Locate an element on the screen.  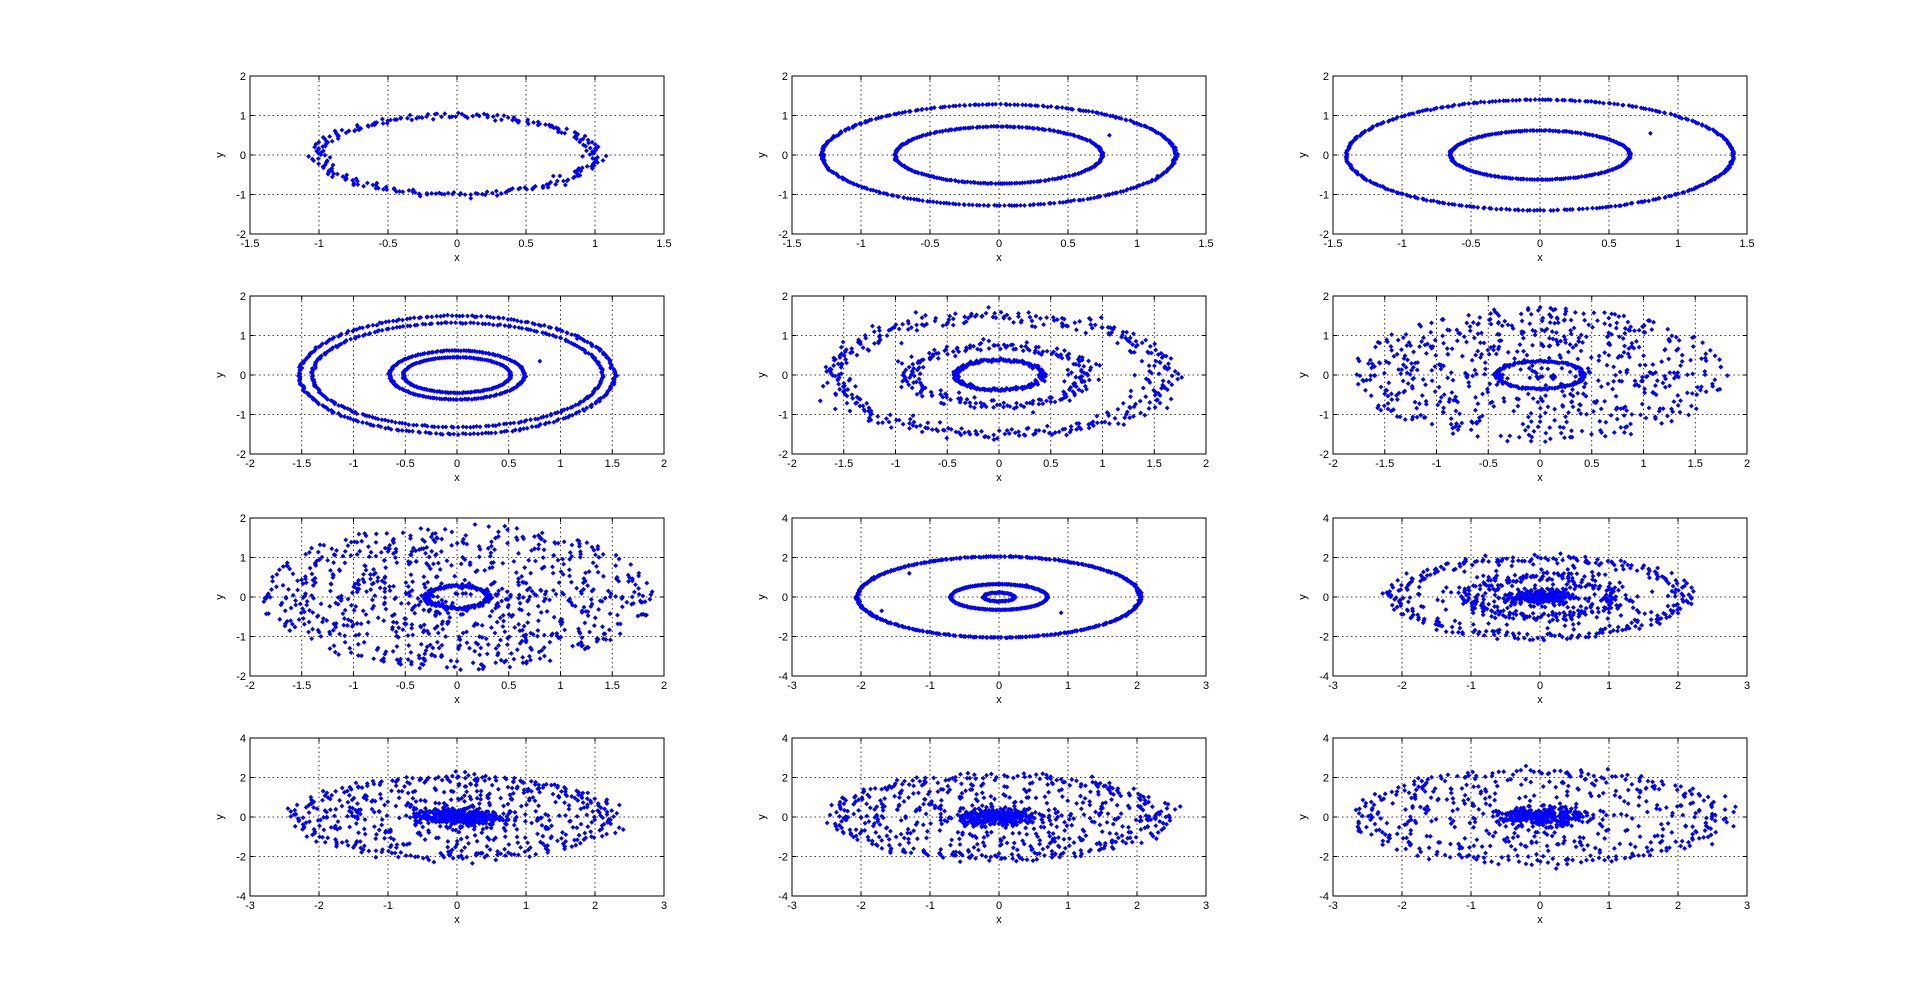
x-tick-label: -1 is located at coordinates (1402, 244).